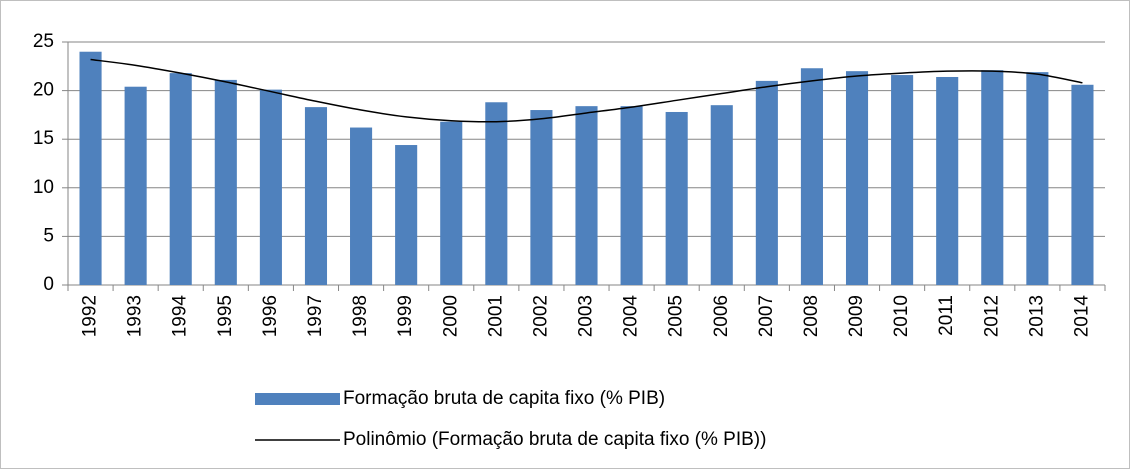 The image size is (1131, 475). What do you see at coordinates (540, 316) in the screenshot?
I see `x-tick-label: 2002` at bounding box center [540, 316].